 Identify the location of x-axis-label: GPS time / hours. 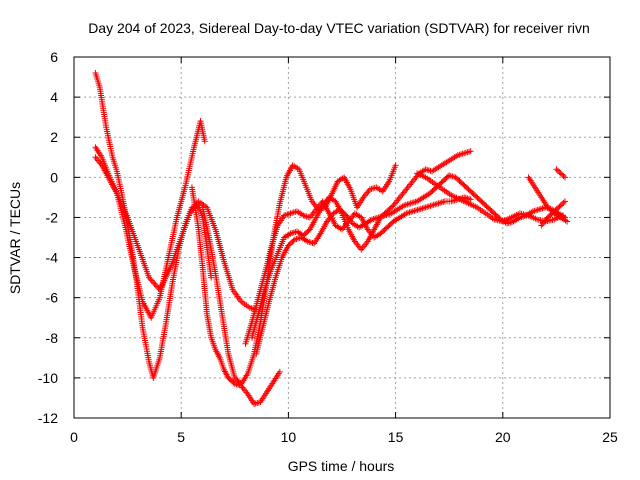
(341, 466).